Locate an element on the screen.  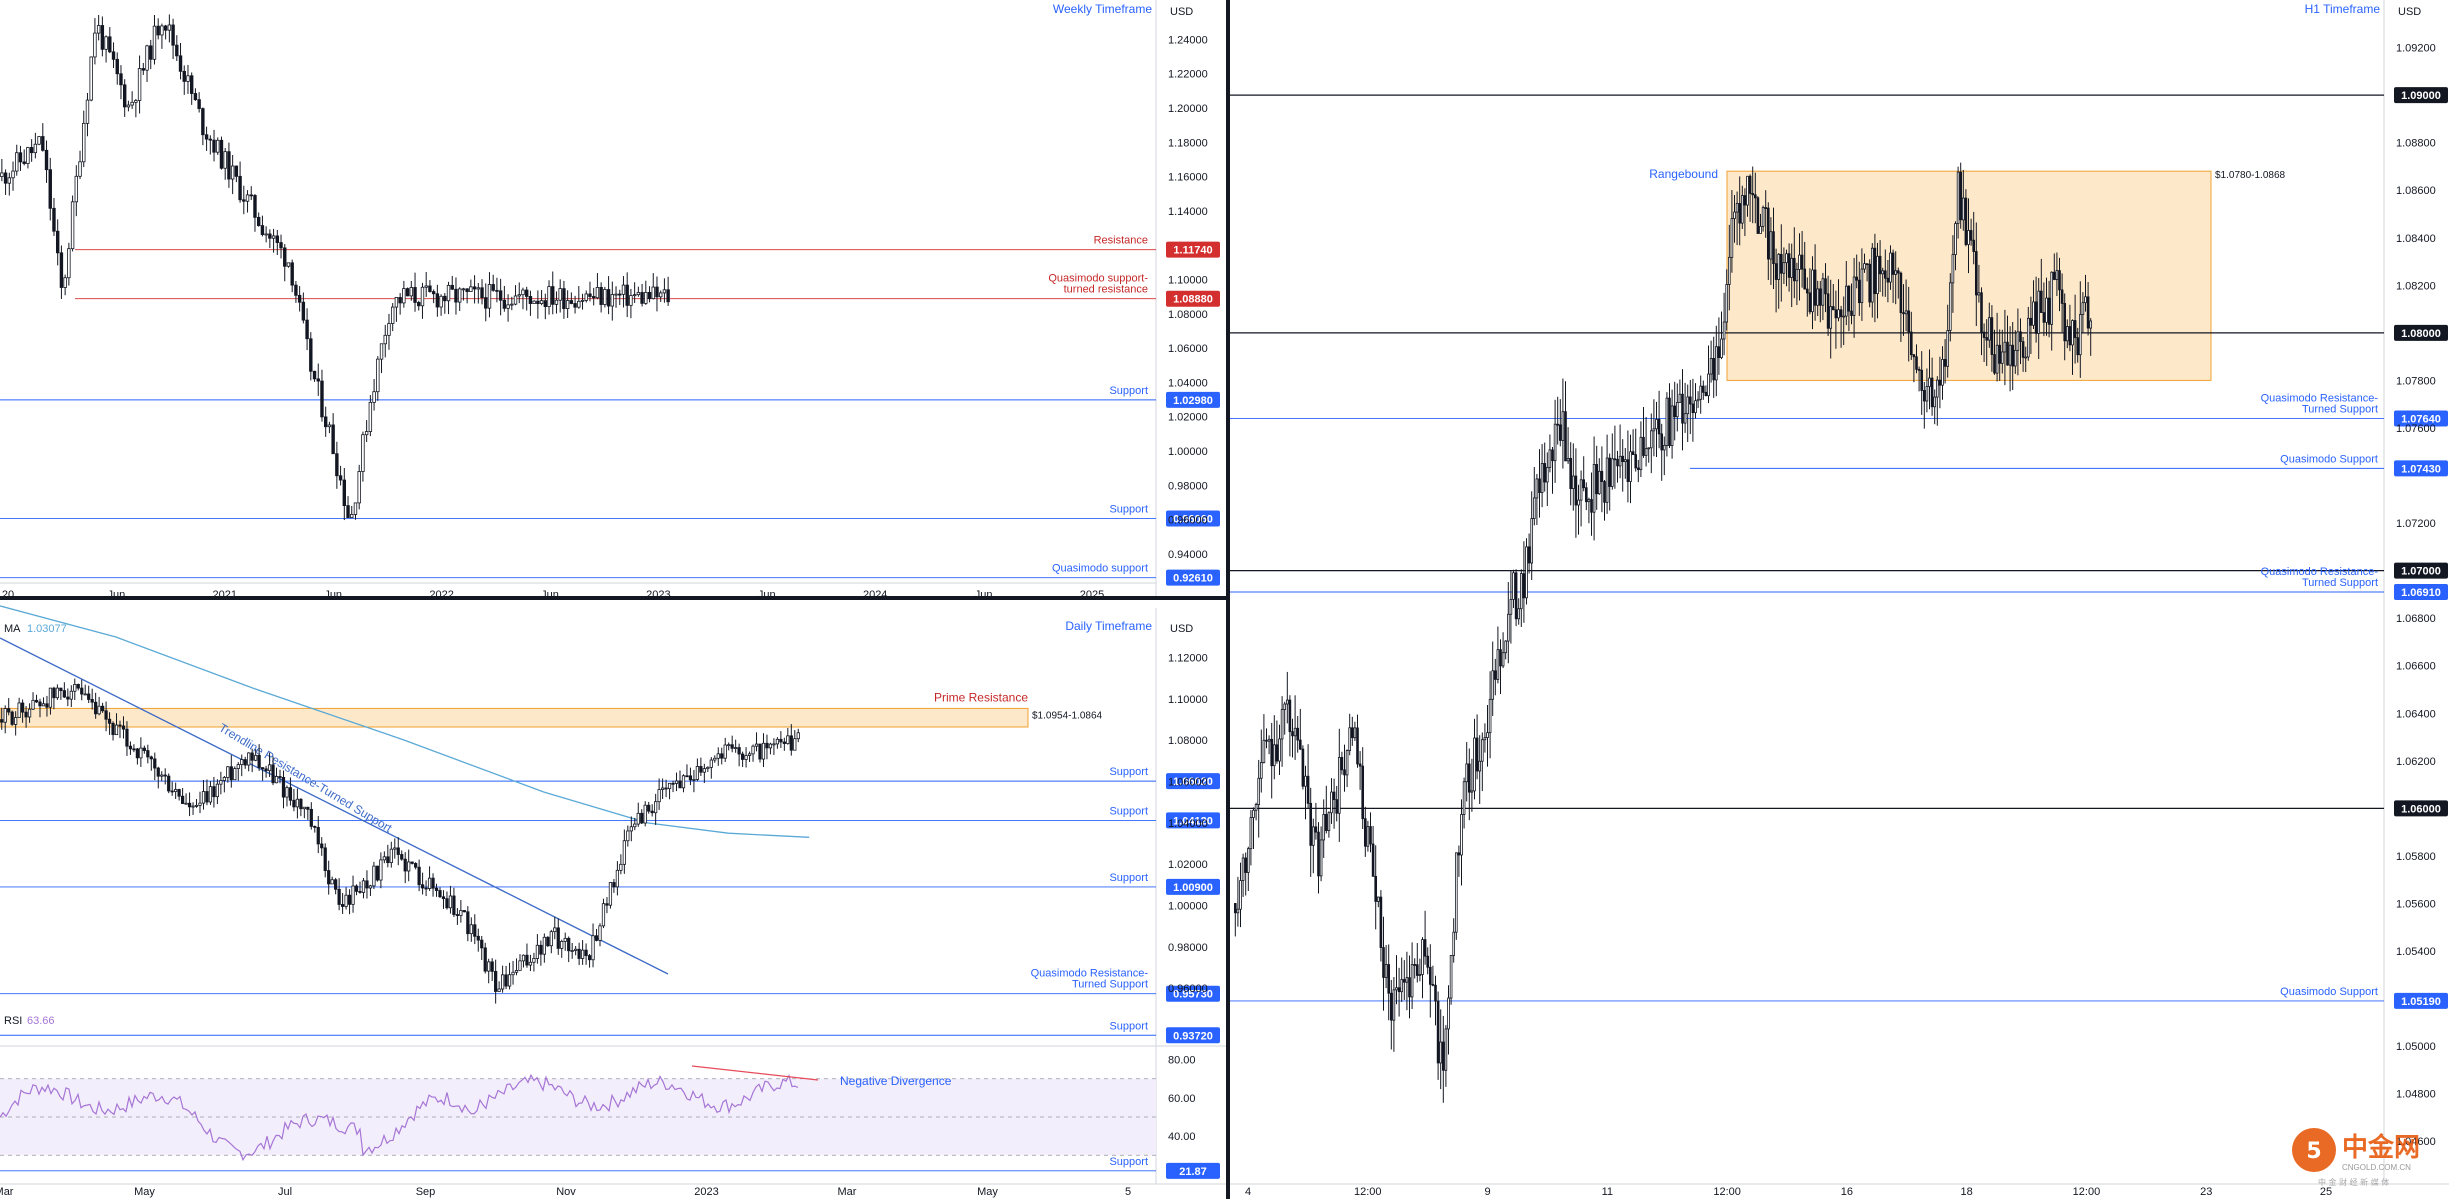
price-badge-label: 1.07640 is located at coordinates (2421, 419).